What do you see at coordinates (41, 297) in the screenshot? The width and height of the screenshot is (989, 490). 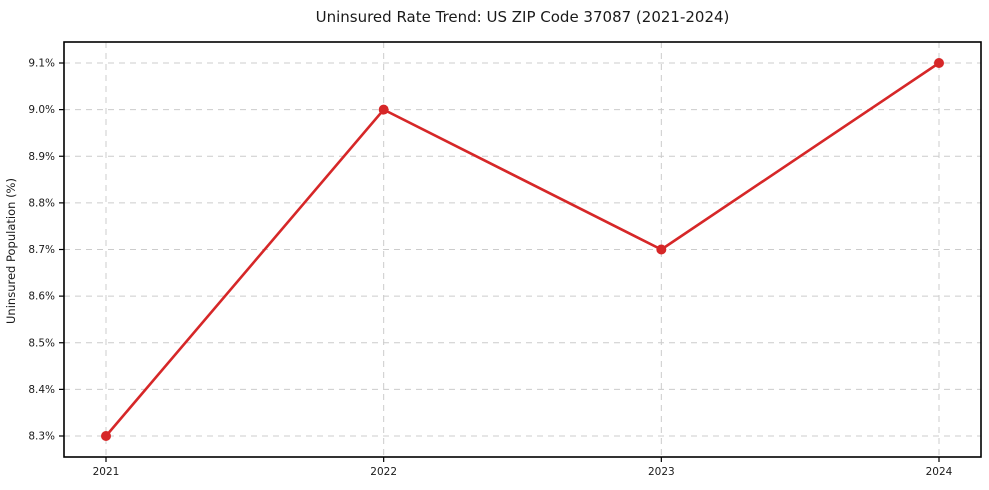 I see `y-tick-label: 8.6%` at bounding box center [41, 297].